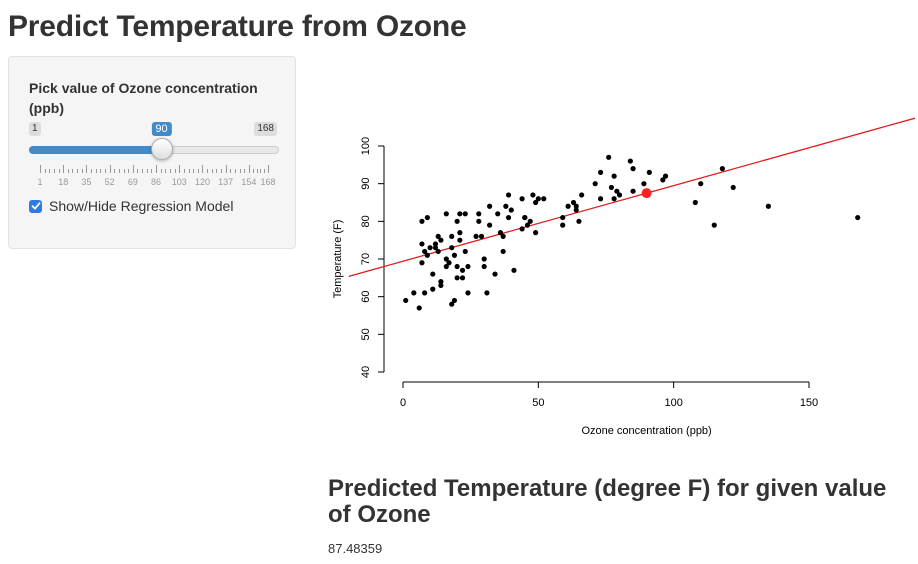  I want to click on ozone-slider-fill, so click(95, 150).